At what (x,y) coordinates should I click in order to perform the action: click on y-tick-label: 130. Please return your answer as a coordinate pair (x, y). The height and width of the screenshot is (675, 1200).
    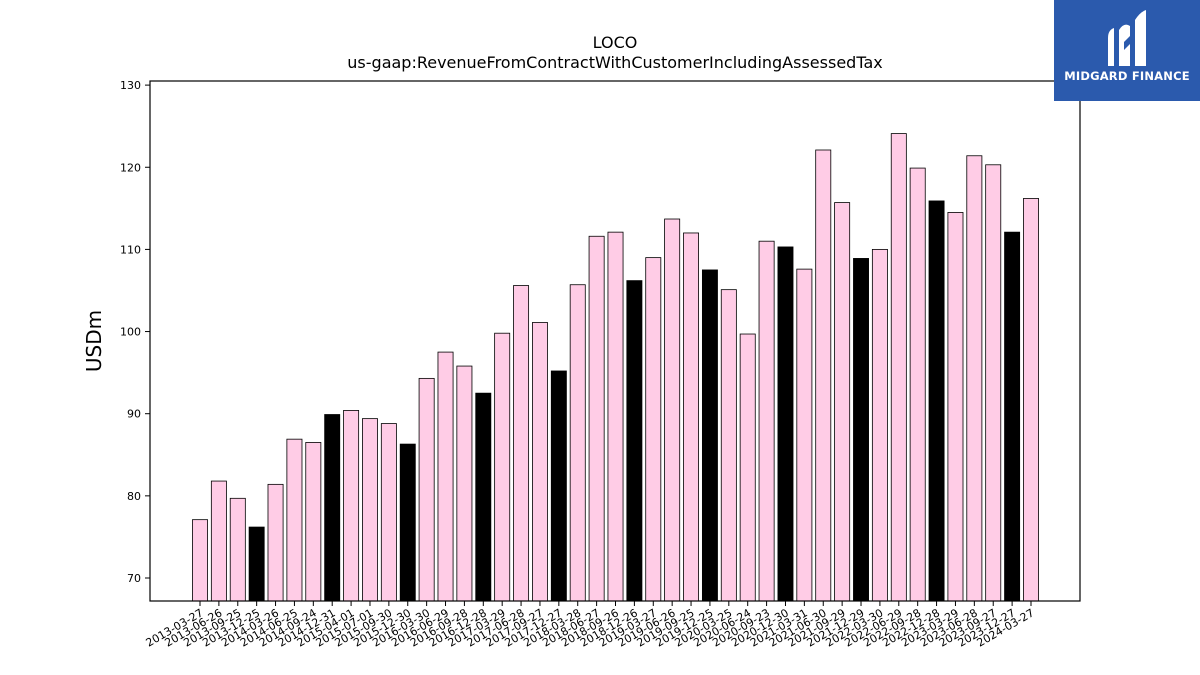
    Looking at the image, I should click on (130, 85).